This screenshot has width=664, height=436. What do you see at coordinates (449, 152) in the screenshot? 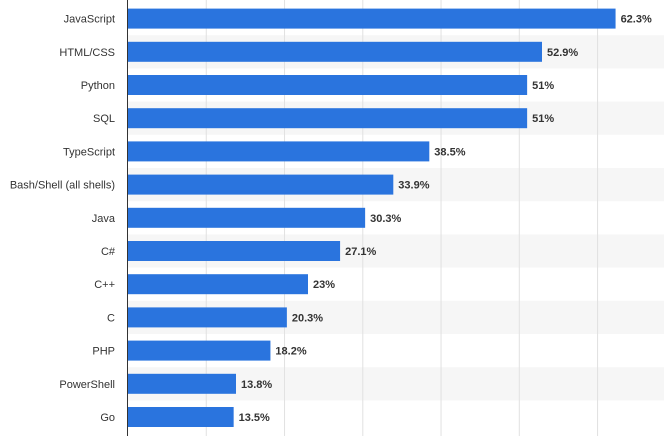
I see `data-label: 38.5%` at bounding box center [449, 152].